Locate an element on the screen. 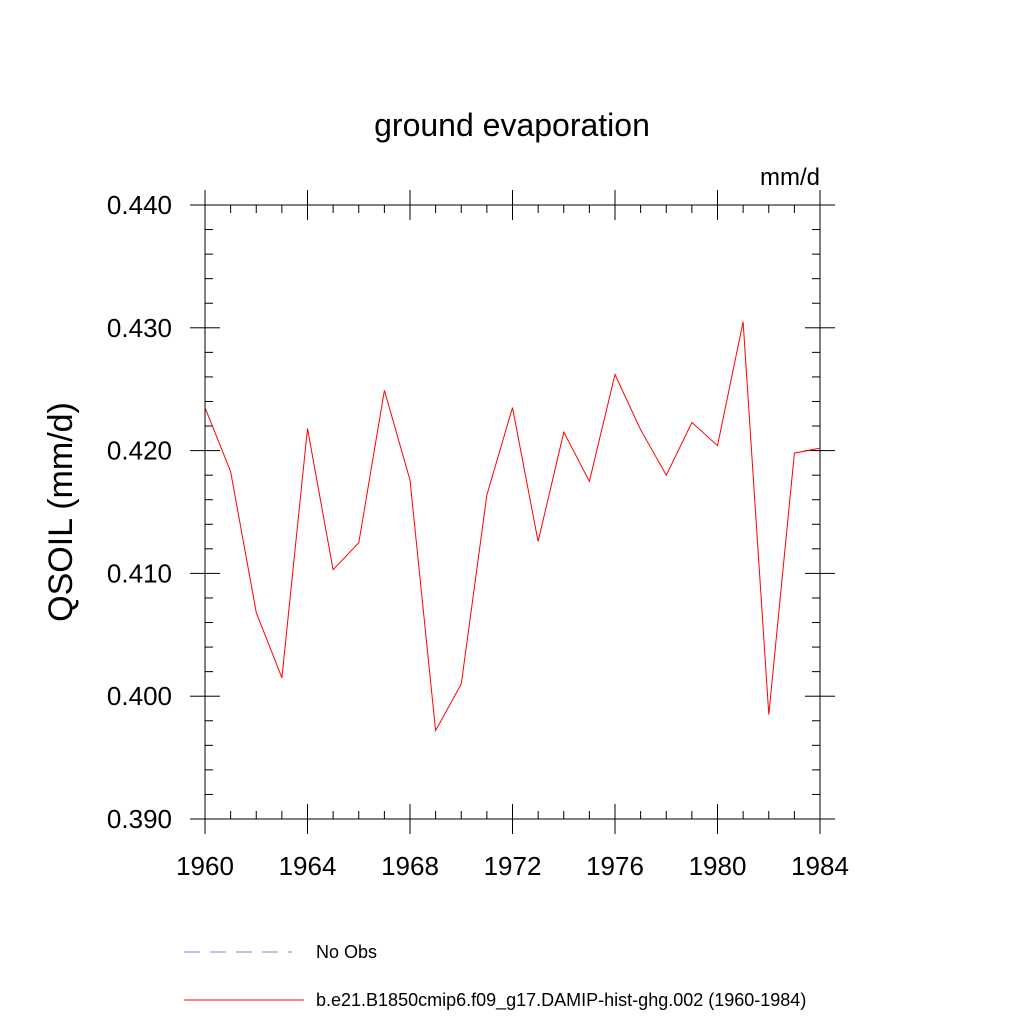  y-tick-label: 0.410 is located at coordinates (139, 573).